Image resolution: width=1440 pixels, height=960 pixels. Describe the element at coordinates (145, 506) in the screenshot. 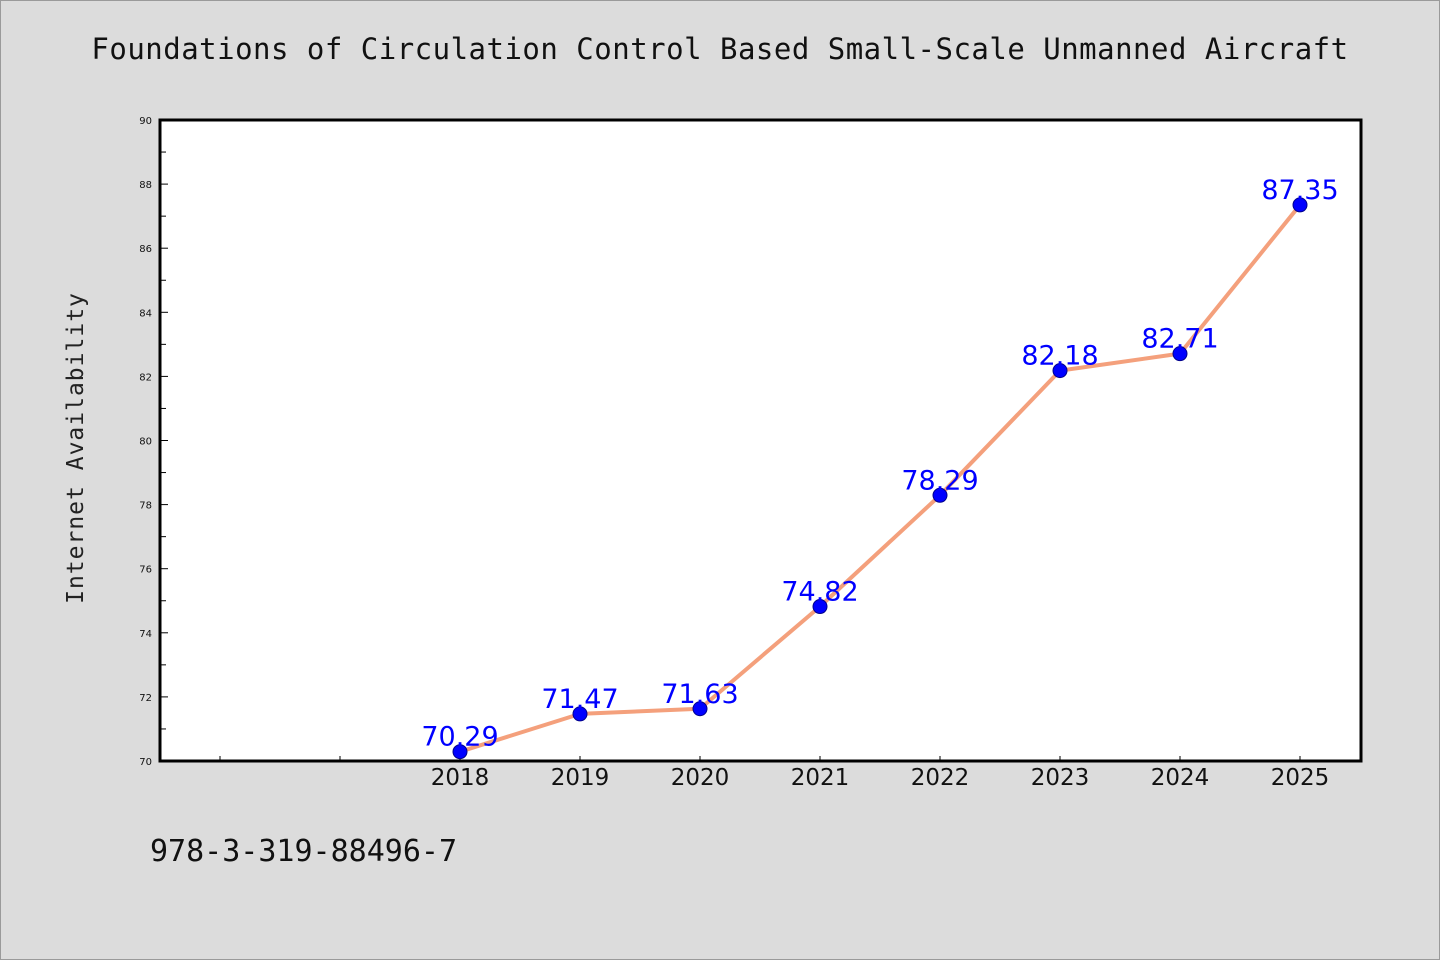

I see `y-tick-label: 78` at that location.